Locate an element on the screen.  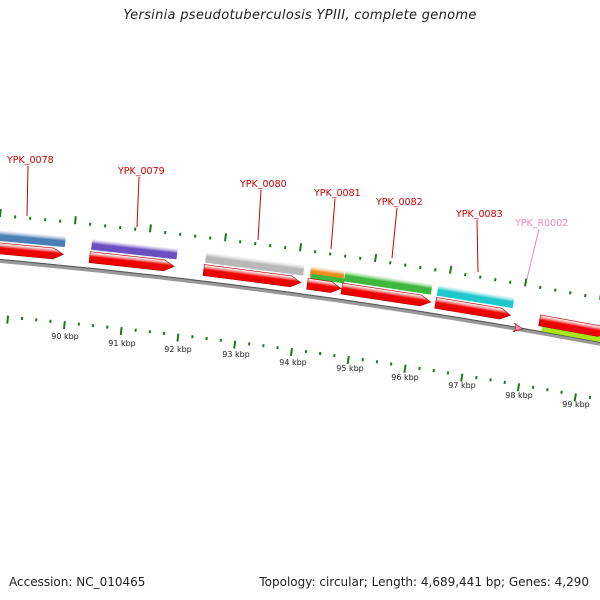
kbp-label: 93 kbp is located at coordinates (236, 354).